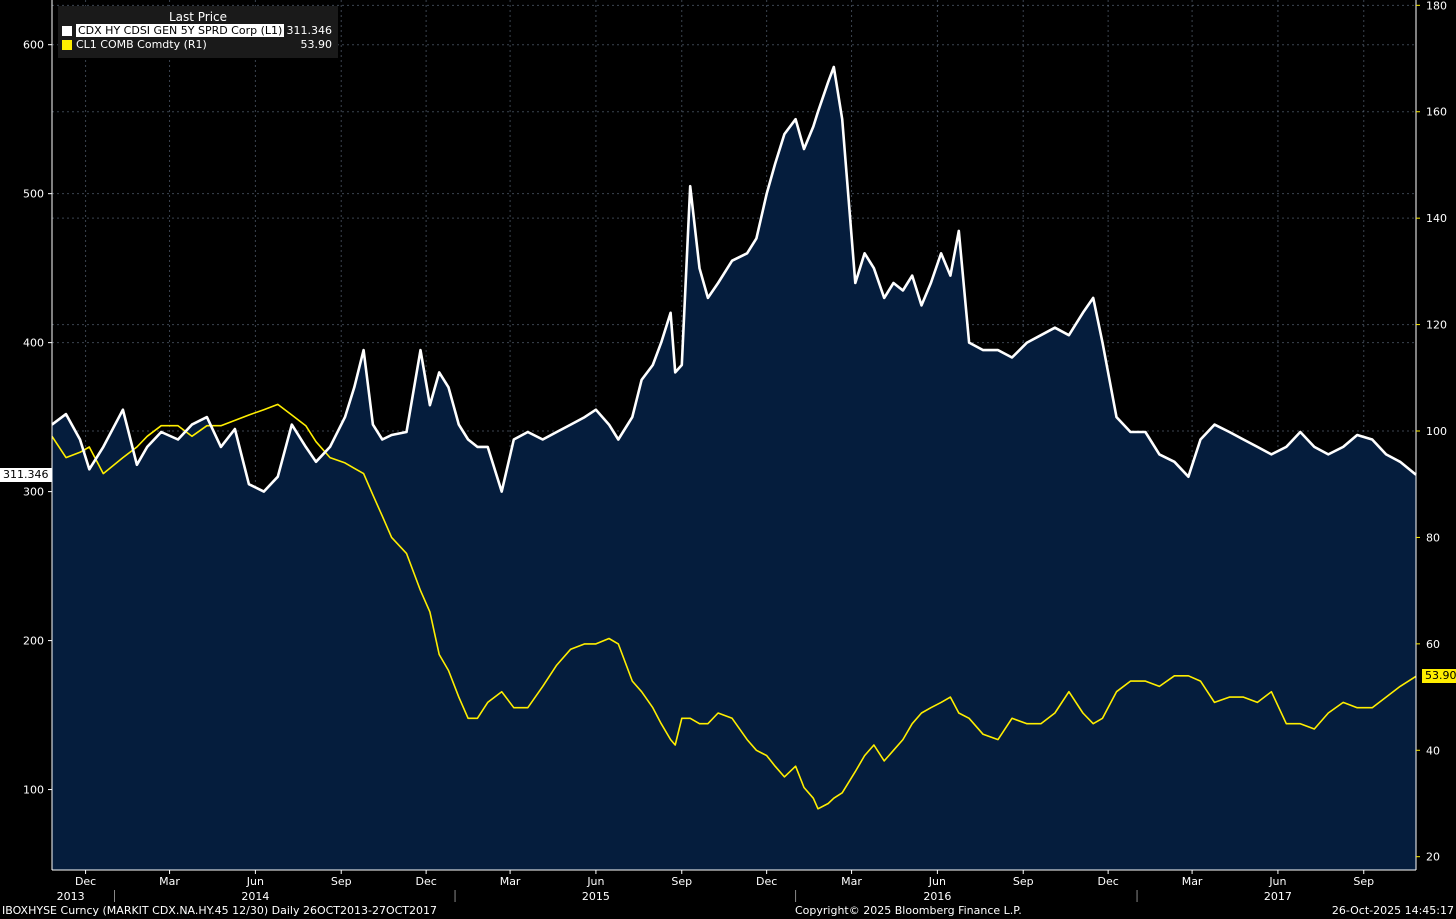 This screenshot has width=1456, height=919. I want to click on x-tick-label-13: Mar, so click(1192, 881).